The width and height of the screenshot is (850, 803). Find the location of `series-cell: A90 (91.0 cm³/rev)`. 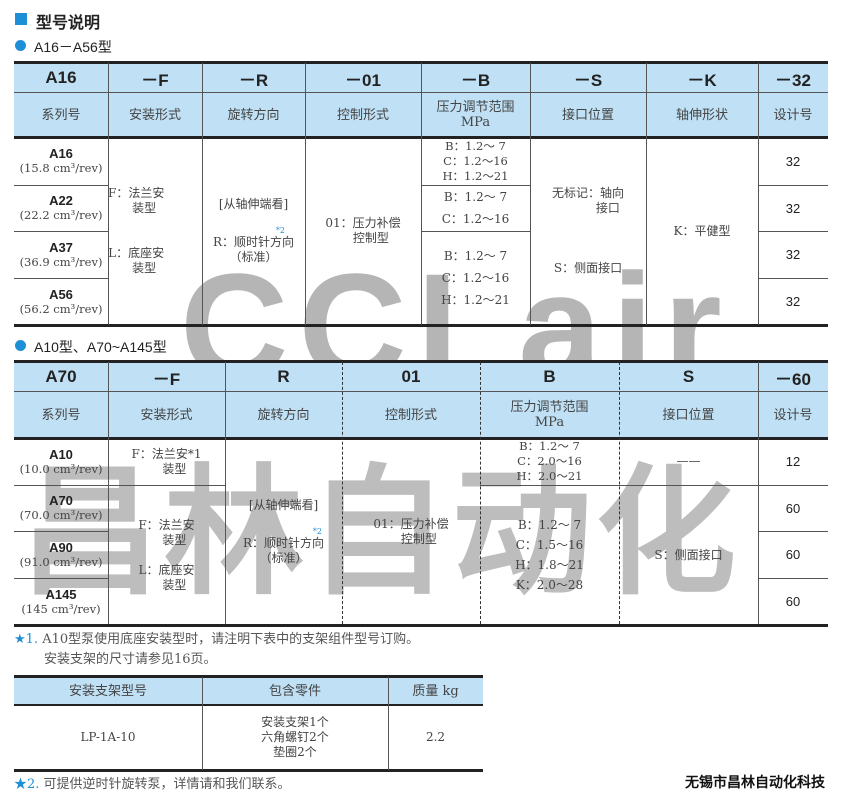

series-cell: A90 (91.0 cm³/rev) is located at coordinates (61, 554).